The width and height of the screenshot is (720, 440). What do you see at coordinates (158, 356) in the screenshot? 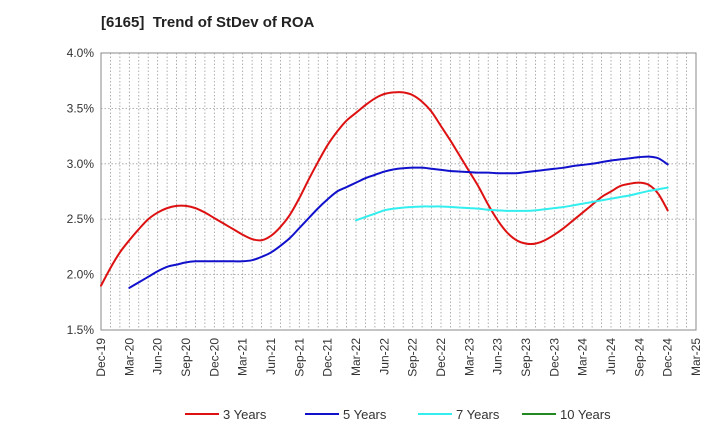
I see `x-tick-label: Jun-20` at bounding box center [158, 356].